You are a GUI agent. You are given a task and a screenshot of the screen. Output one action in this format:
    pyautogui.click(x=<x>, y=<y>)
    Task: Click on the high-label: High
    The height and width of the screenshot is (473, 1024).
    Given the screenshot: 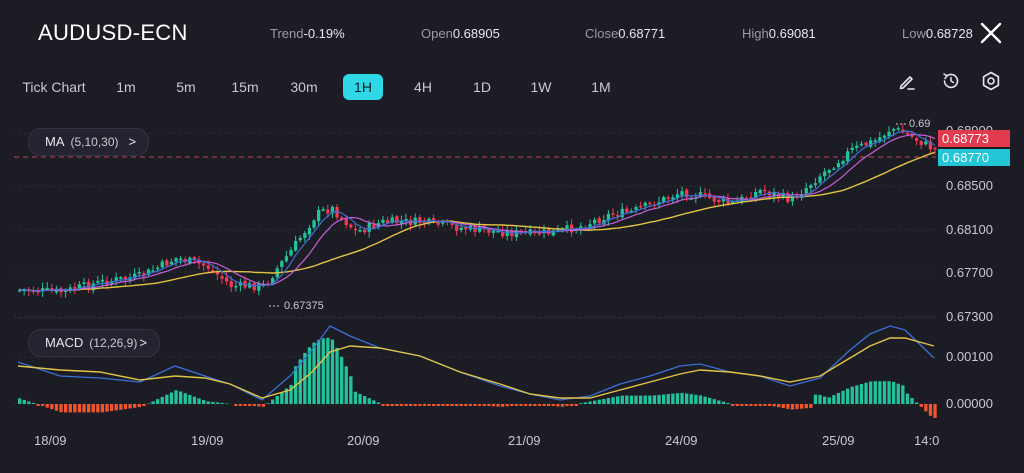 What is the action you would take?
    pyautogui.click(x=755, y=33)
    